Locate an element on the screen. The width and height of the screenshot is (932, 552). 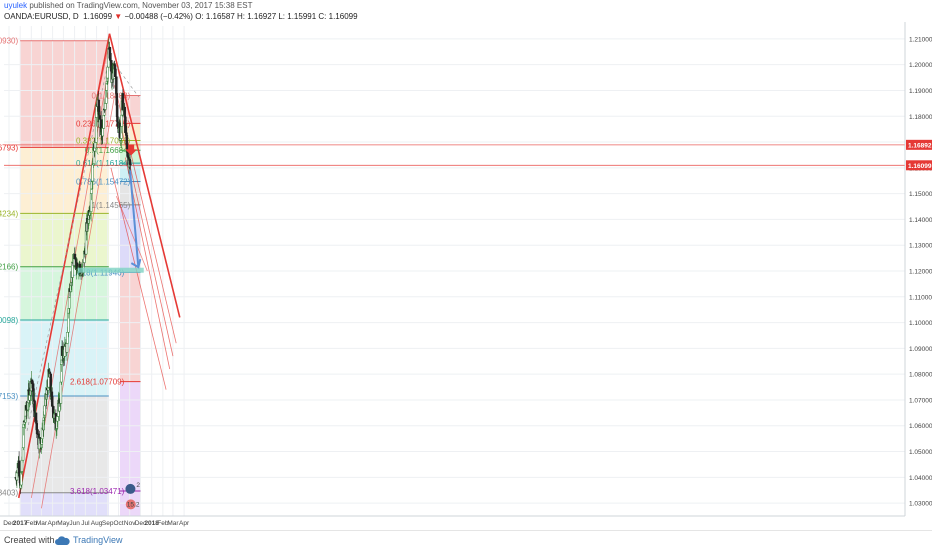
event-badge-icon is located at coordinates (130, 488).